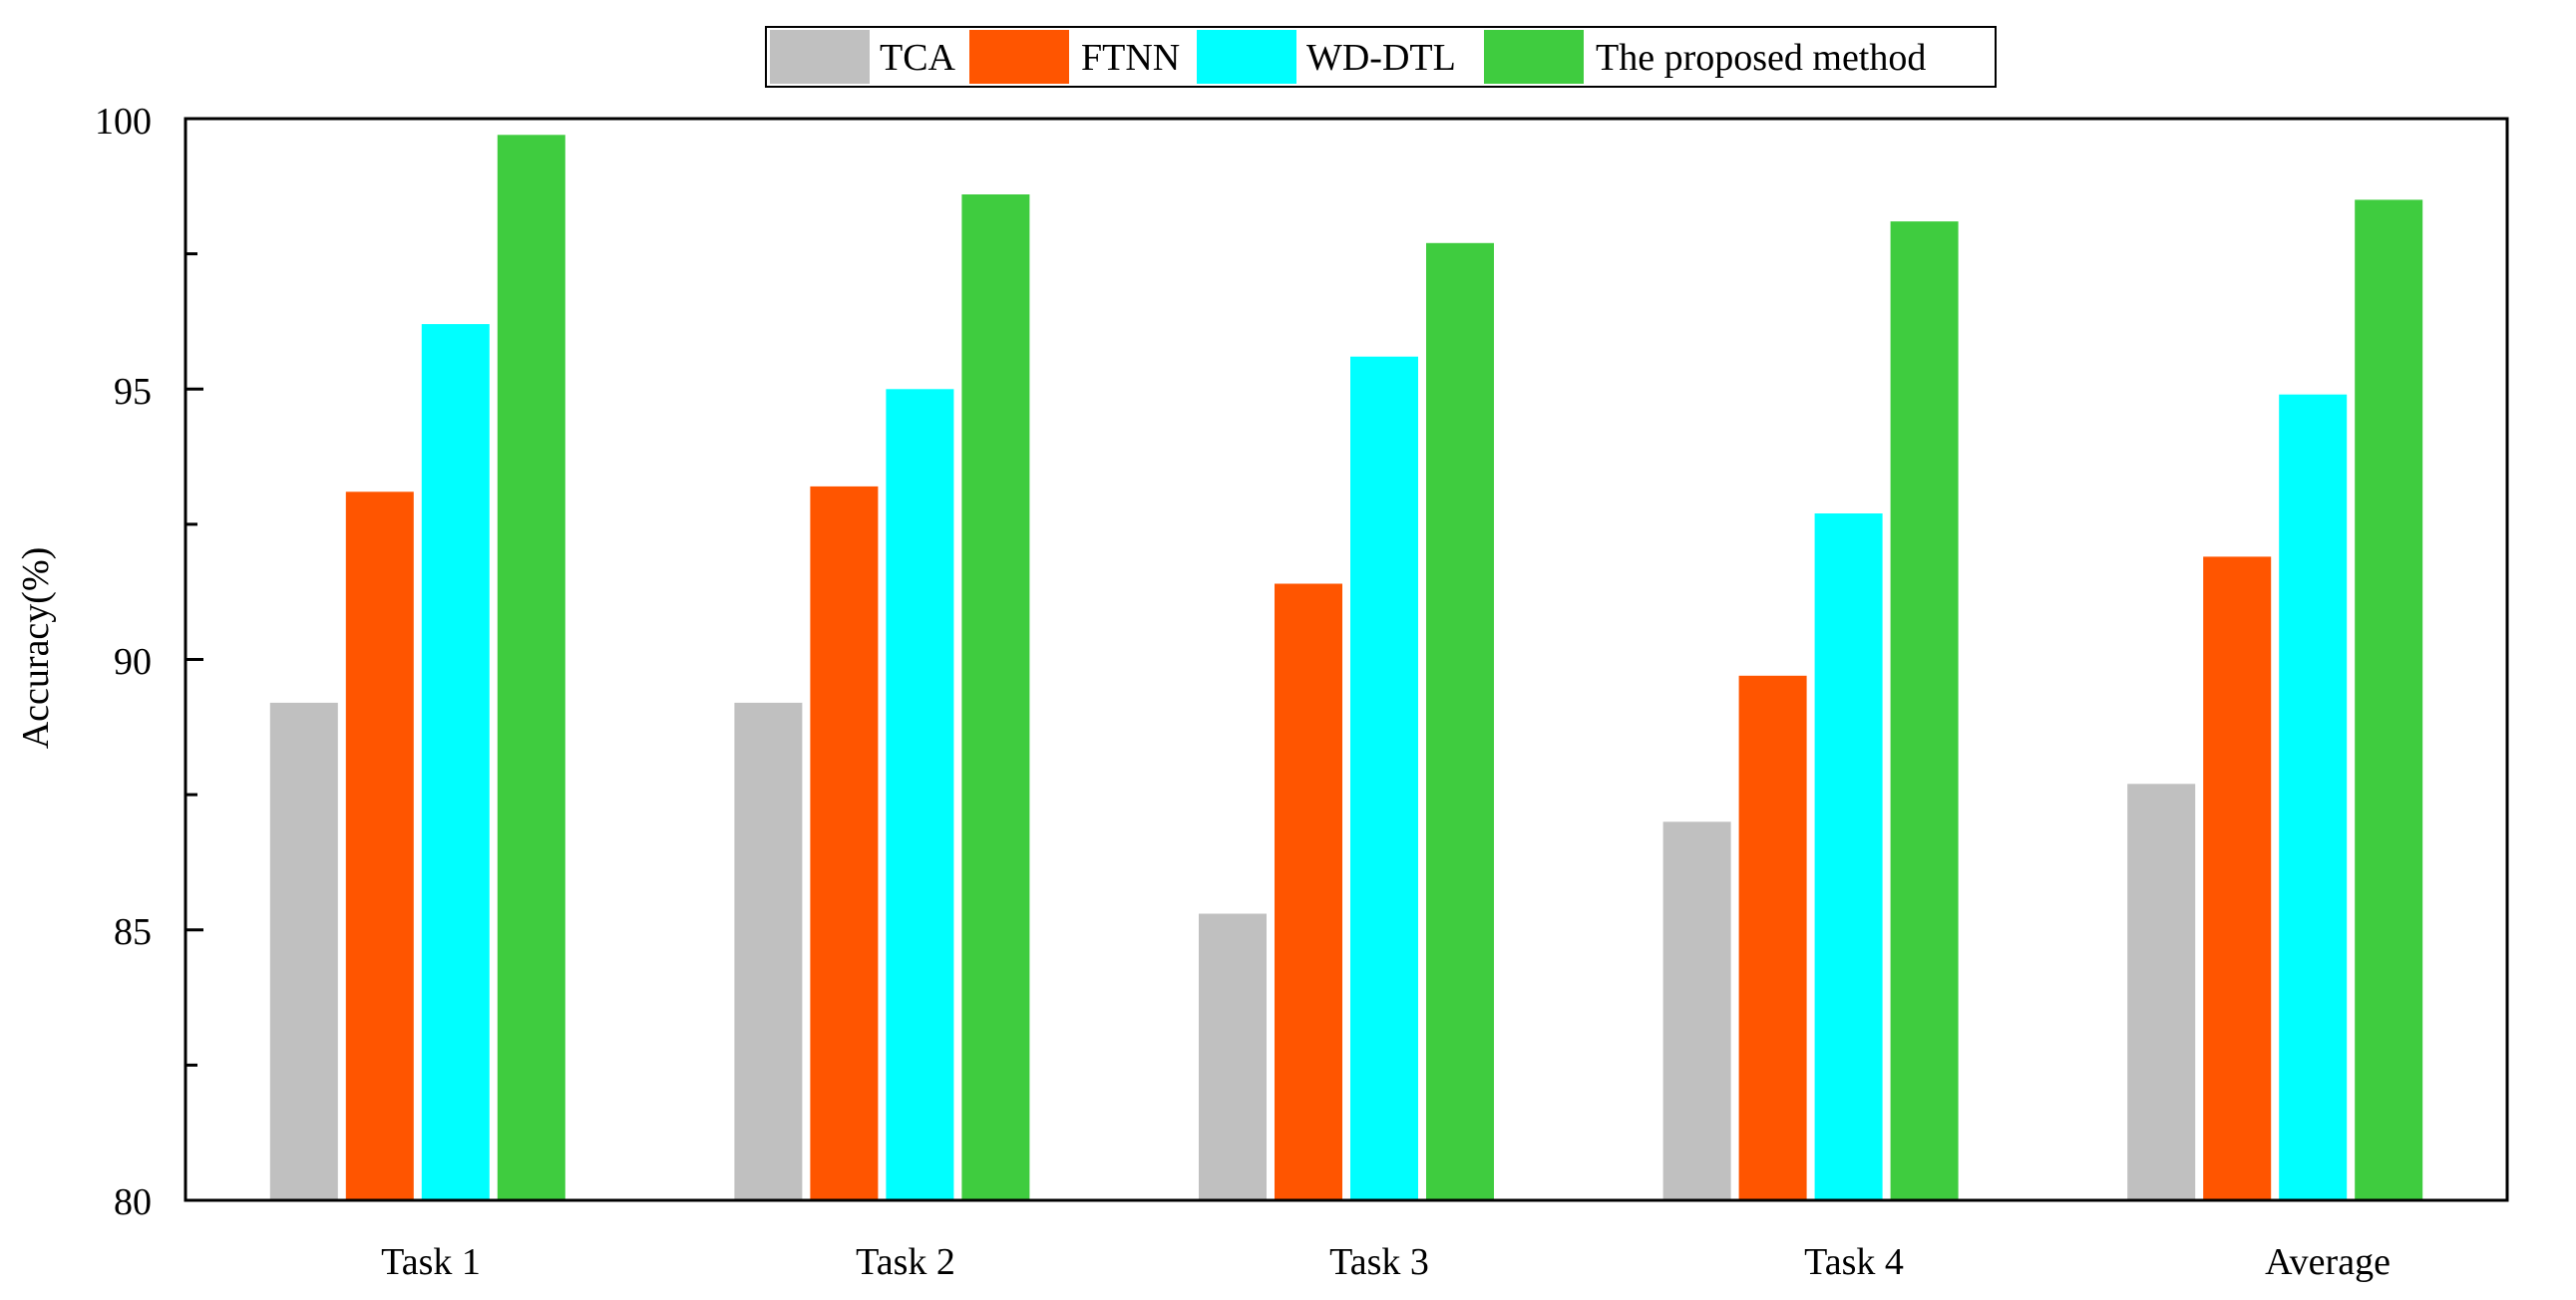 The width and height of the screenshot is (2576, 1300). What do you see at coordinates (905, 1262) in the screenshot?
I see `x-tick-label-task-2: Task 2` at bounding box center [905, 1262].